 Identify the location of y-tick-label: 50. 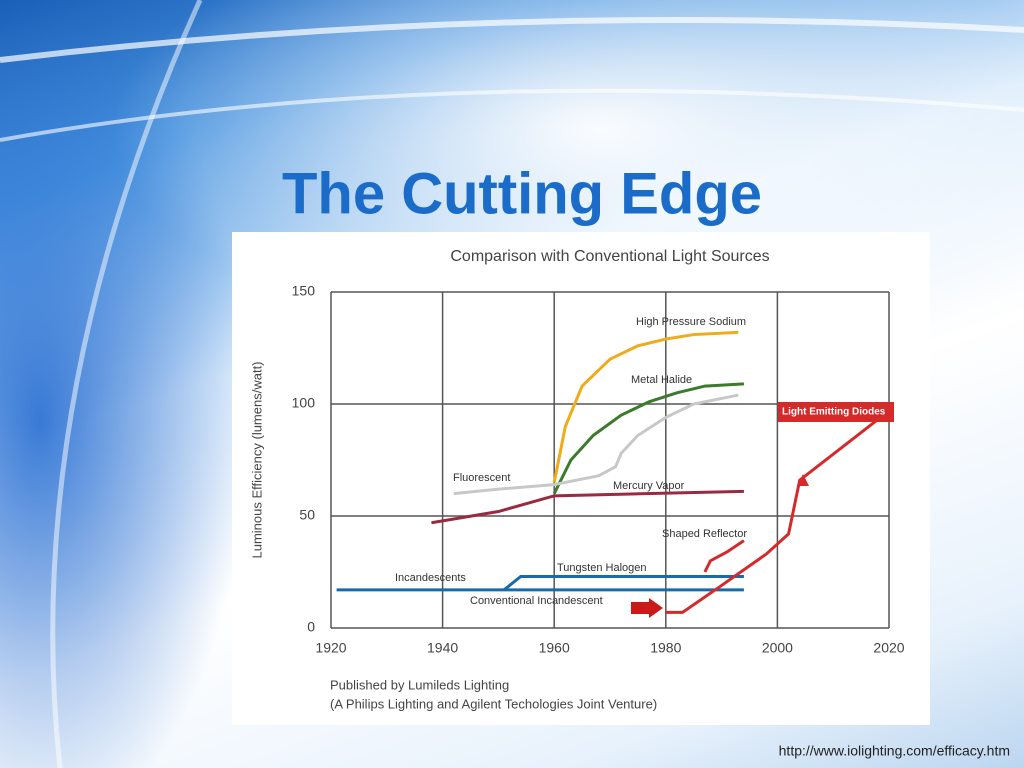
(307, 515).